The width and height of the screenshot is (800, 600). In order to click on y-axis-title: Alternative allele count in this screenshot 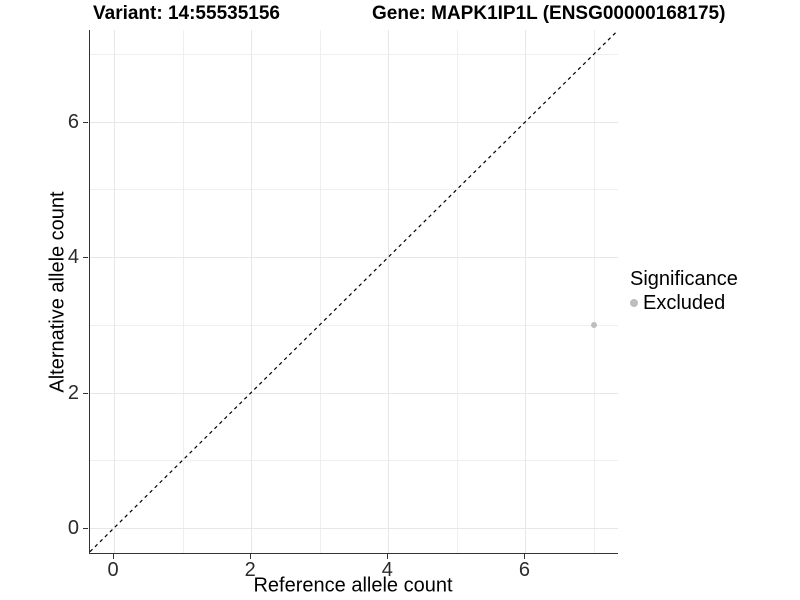, I will do `click(57, 292)`.